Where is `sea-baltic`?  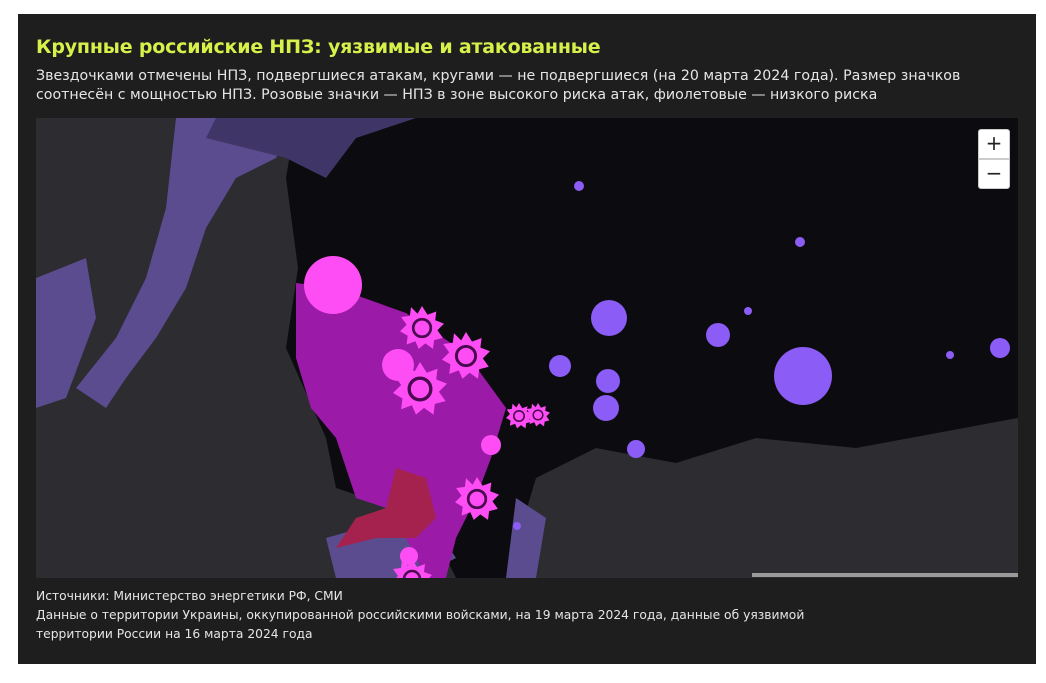
sea-baltic is located at coordinates (186, 263).